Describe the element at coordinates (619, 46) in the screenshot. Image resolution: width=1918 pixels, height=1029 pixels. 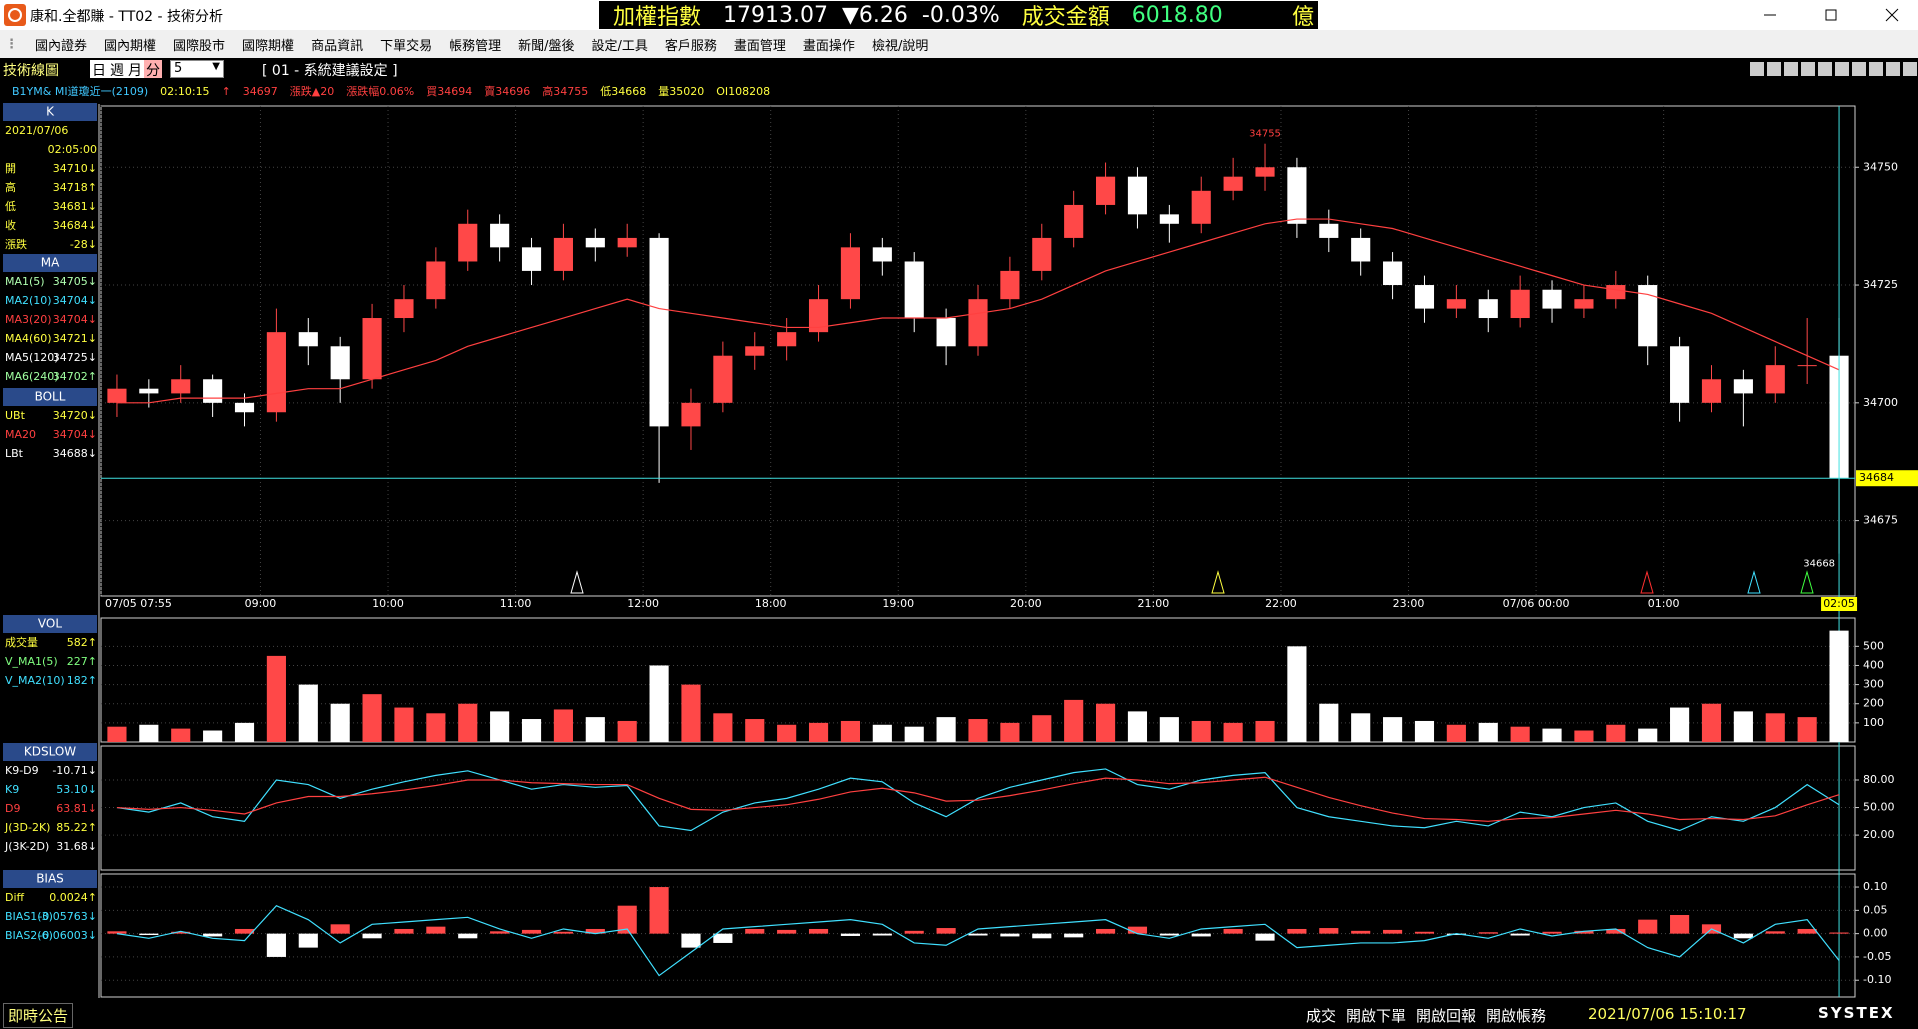
I see `menu-item: 設定/工具` at that location.